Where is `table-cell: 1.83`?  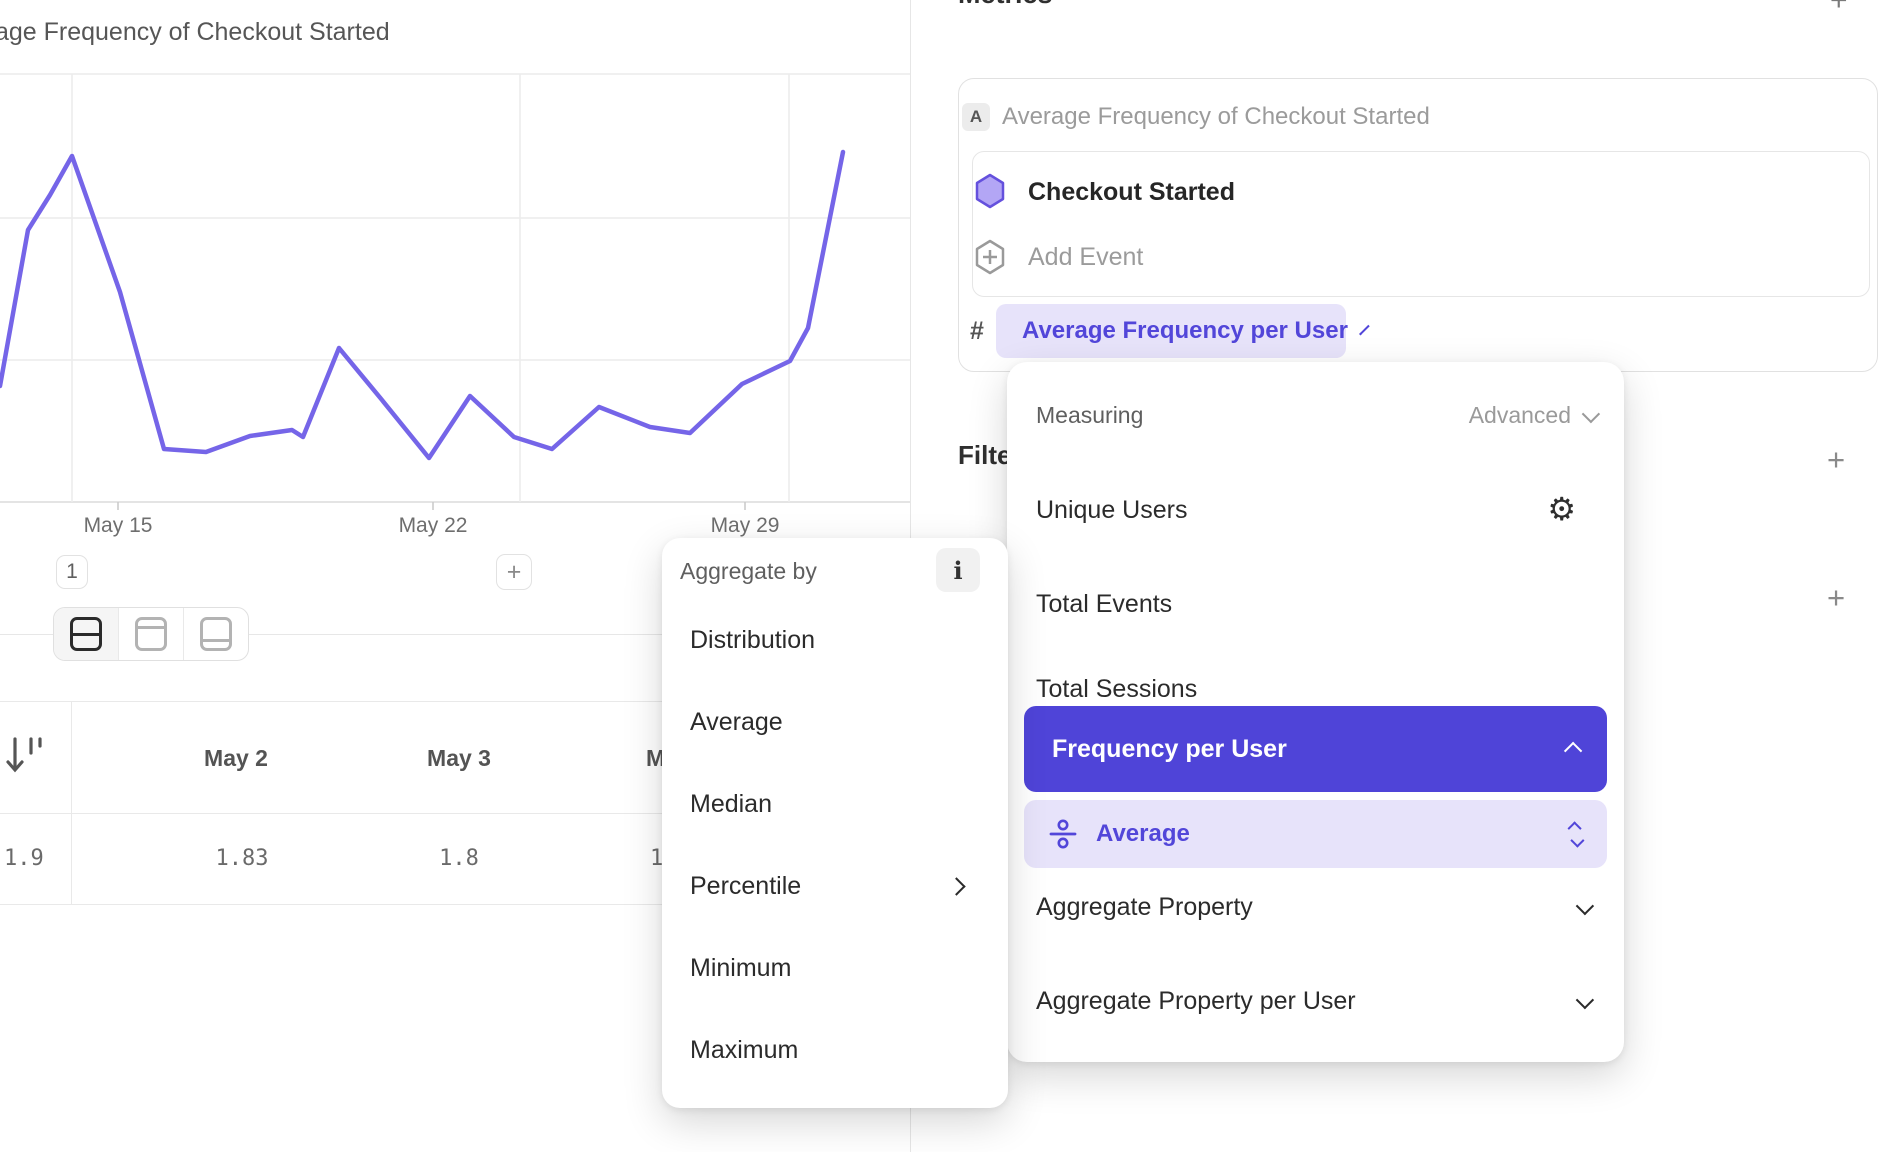 table-cell: 1.83 is located at coordinates (242, 858).